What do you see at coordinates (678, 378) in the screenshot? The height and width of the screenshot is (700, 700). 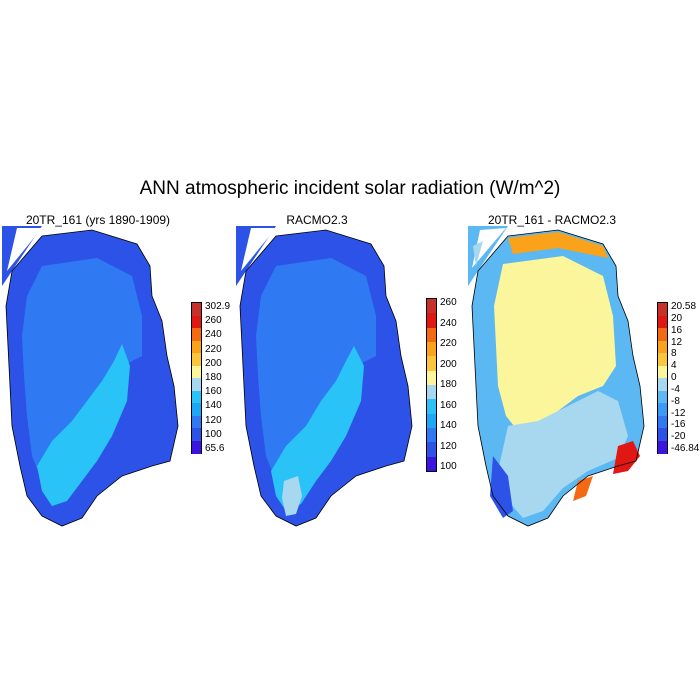 I see `colorbar-difference: 20.58 20 16 12 8 4 0 -4 -8 -12 -16 -20 -46.84` at bounding box center [678, 378].